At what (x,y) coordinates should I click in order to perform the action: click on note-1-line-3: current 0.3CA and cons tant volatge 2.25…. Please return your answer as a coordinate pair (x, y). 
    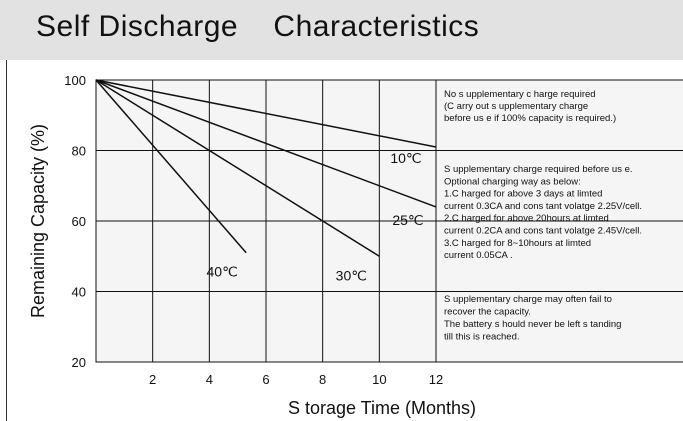
    Looking at the image, I should click on (543, 206).